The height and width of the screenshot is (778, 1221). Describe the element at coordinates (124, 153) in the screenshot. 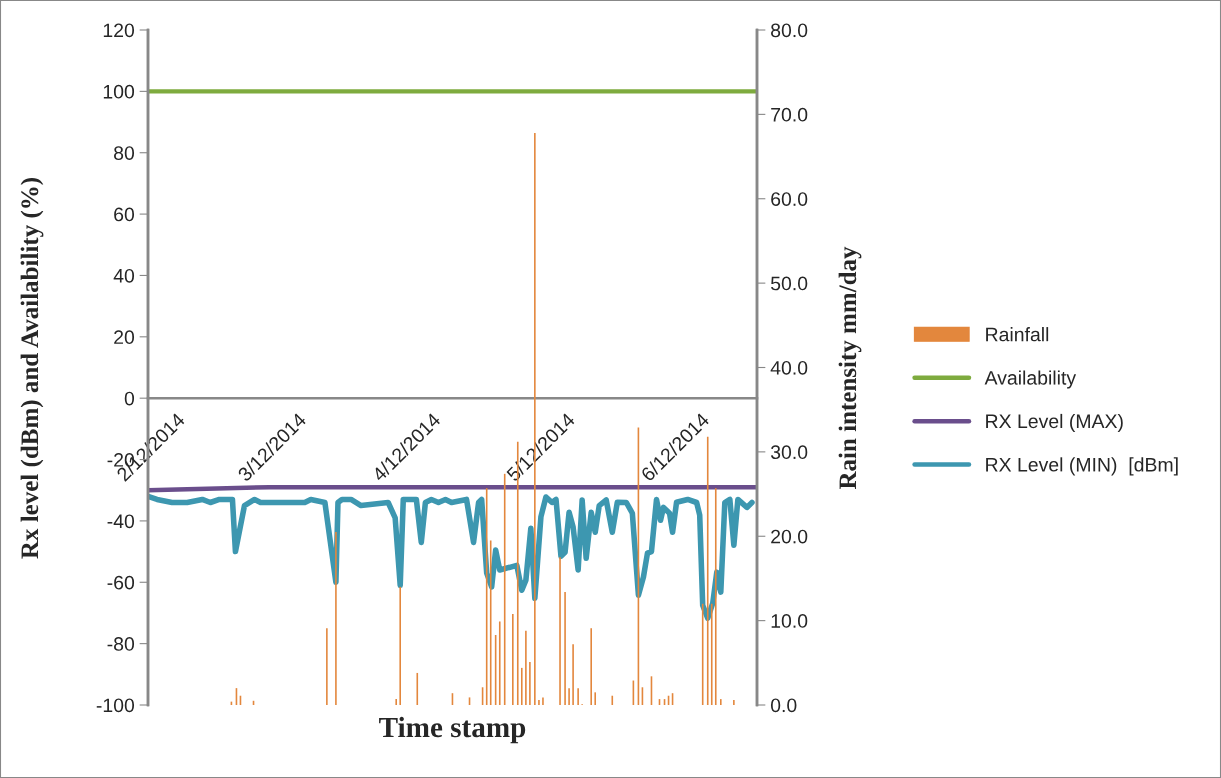

I see `y-tick-label: 80` at that location.